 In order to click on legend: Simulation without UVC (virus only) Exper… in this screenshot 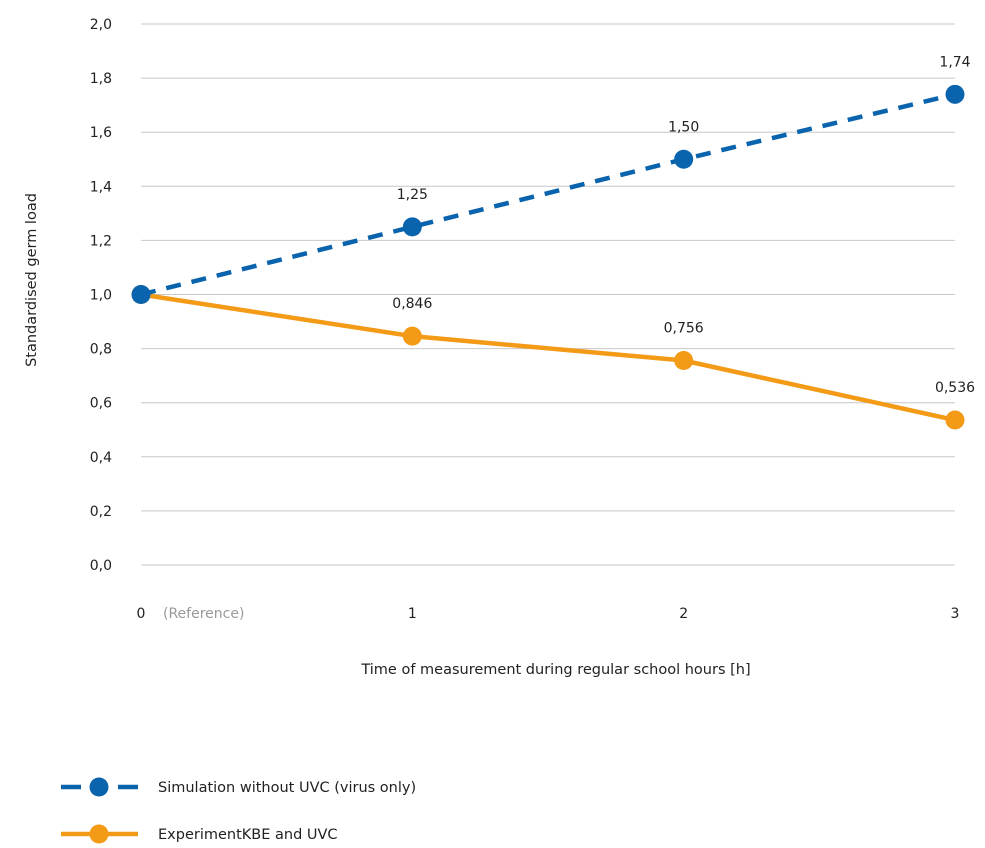, I will do `click(238, 810)`.